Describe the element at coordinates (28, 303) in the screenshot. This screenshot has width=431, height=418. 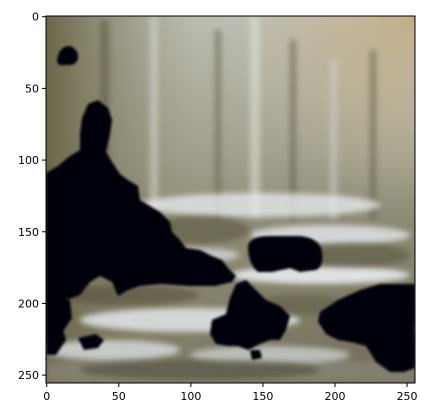
I see `y-tick-label: 200` at that location.